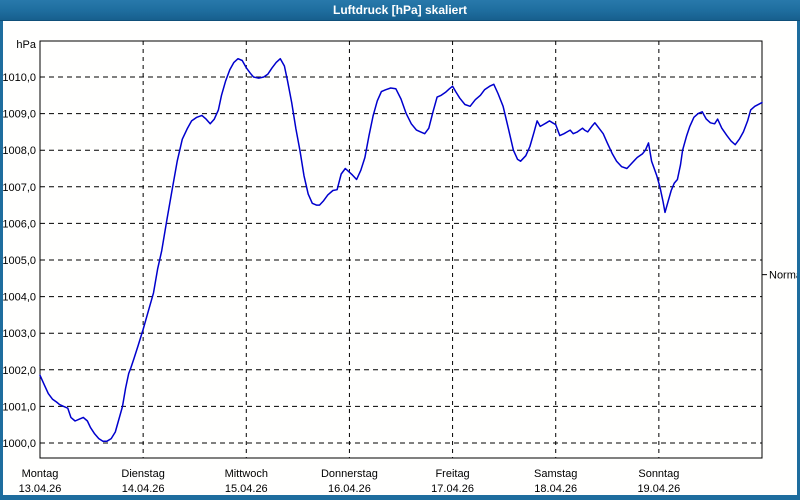  I want to click on y-tick-label: 1004,0, so click(19, 298).